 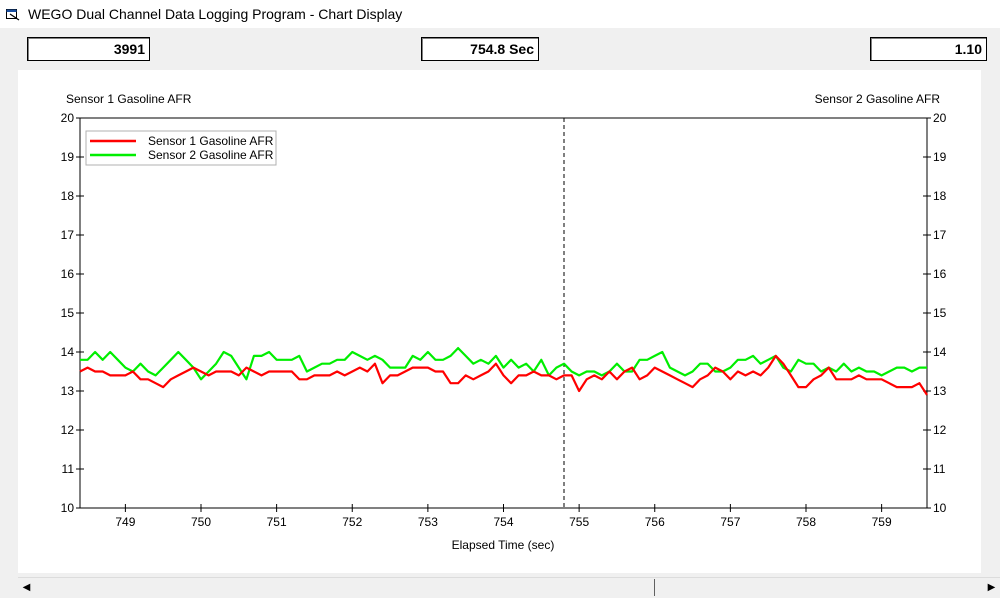 What do you see at coordinates (940, 196) in the screenshot?
I see `y-tick-label-right: 18` at bounding box center [940, 196].